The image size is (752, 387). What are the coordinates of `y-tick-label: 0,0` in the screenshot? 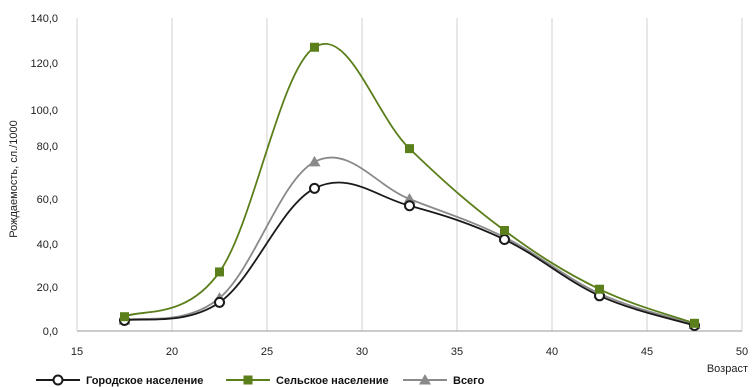 It's located at (50, 332).